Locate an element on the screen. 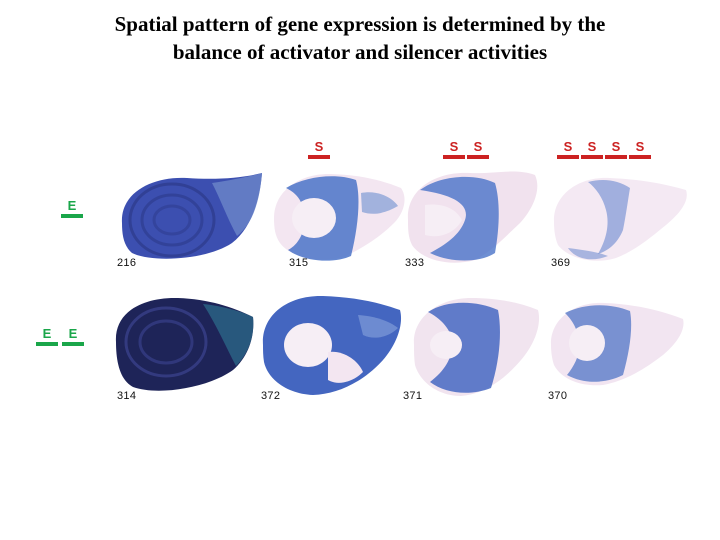 The height and width of the screenshot is (540, 720). construct-number: 314 is located at coordinates (127, 396).